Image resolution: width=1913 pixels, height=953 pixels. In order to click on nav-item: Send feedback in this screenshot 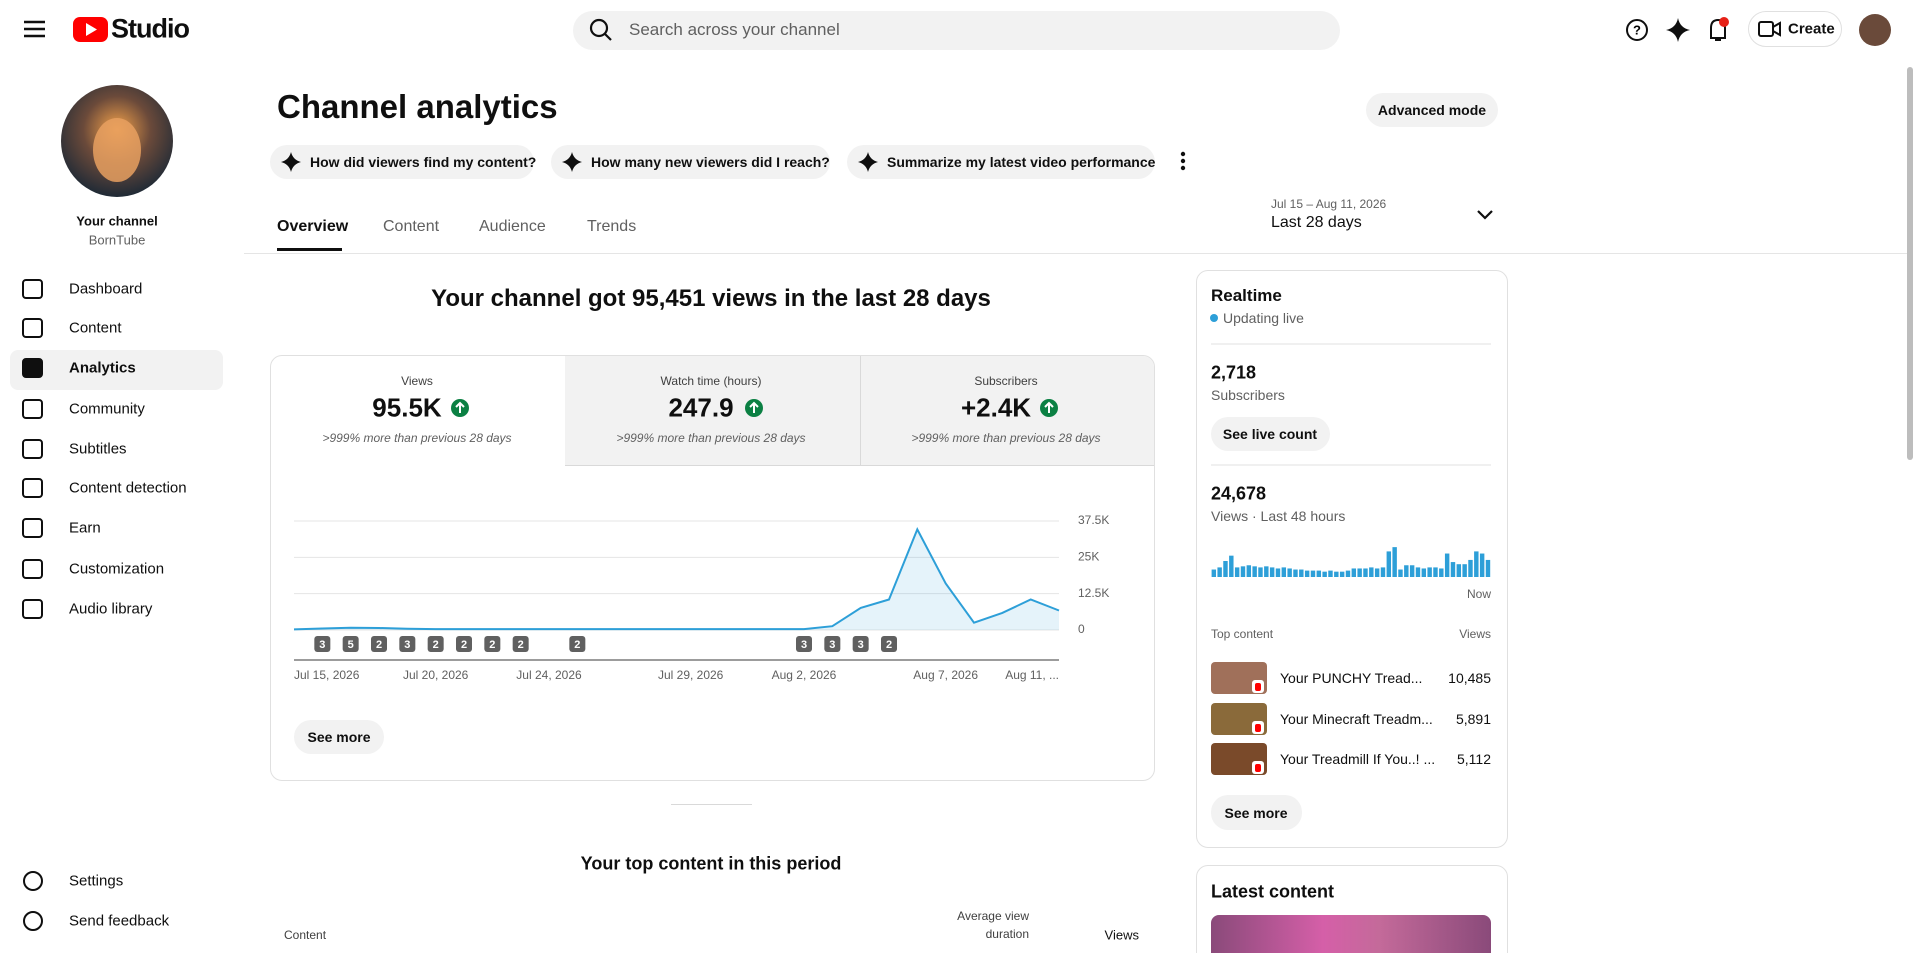, I will do `click(119, 921)`.